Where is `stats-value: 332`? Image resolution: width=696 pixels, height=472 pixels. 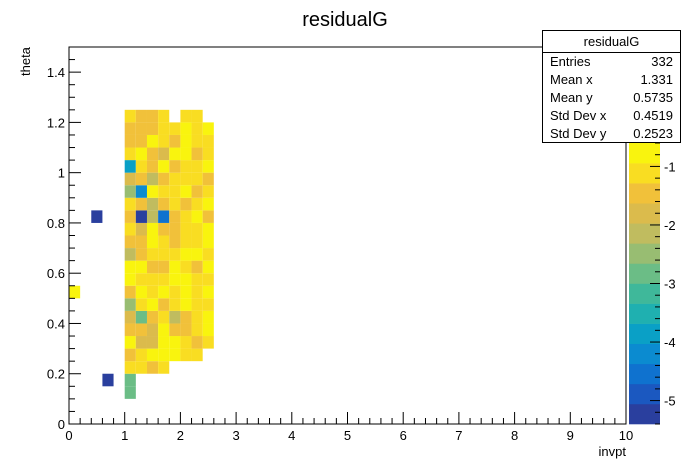
stats-value: 332 is located at coordinates (662, 61).